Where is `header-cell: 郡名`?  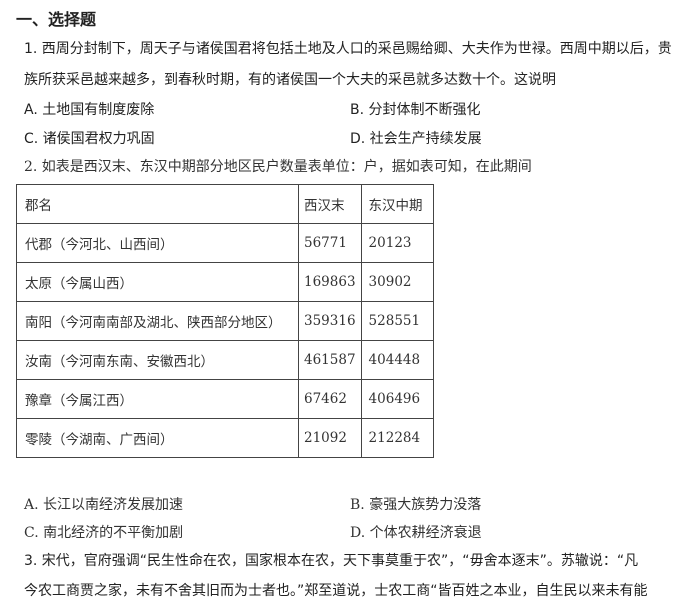
header-cell: 郡名 is located at coordinates (157, 204).